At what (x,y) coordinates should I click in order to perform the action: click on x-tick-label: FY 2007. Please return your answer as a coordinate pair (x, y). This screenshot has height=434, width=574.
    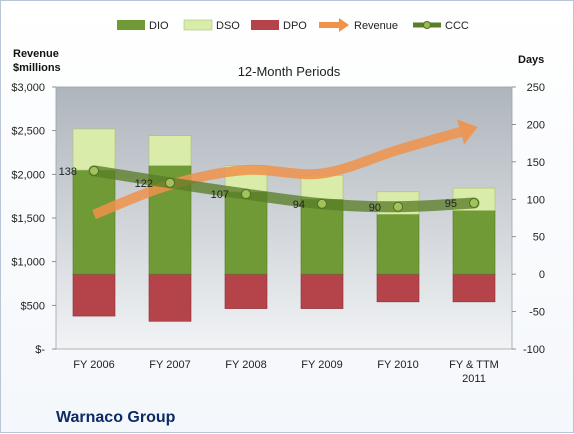
    Looking at the image, I should click on (169, 365).